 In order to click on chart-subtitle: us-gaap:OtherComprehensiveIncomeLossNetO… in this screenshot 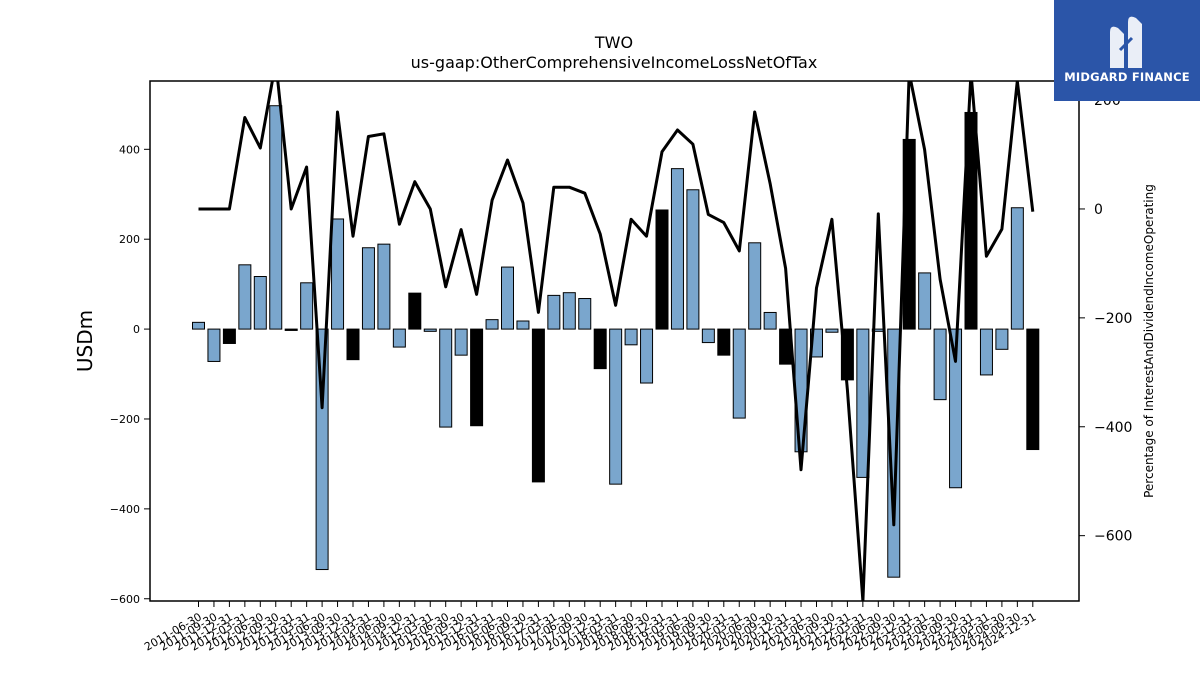, I will do `click(614, 62)`.